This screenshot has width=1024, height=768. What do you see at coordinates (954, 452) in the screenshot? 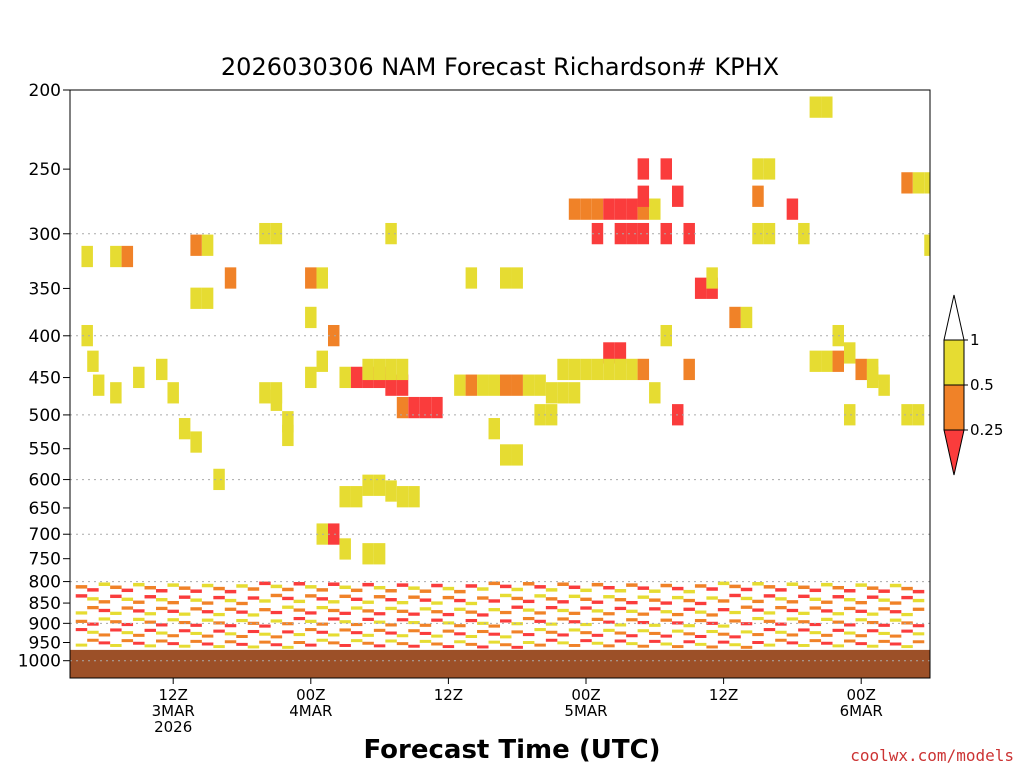
I see `legend-bottom-arrow` at bounding box center [954, 452].